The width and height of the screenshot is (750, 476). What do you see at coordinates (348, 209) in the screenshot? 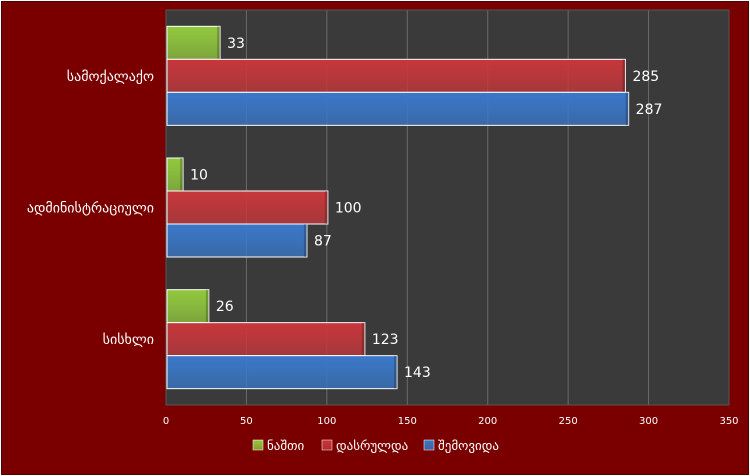
I see `value-label: 100` at bounding box center [348, 209].